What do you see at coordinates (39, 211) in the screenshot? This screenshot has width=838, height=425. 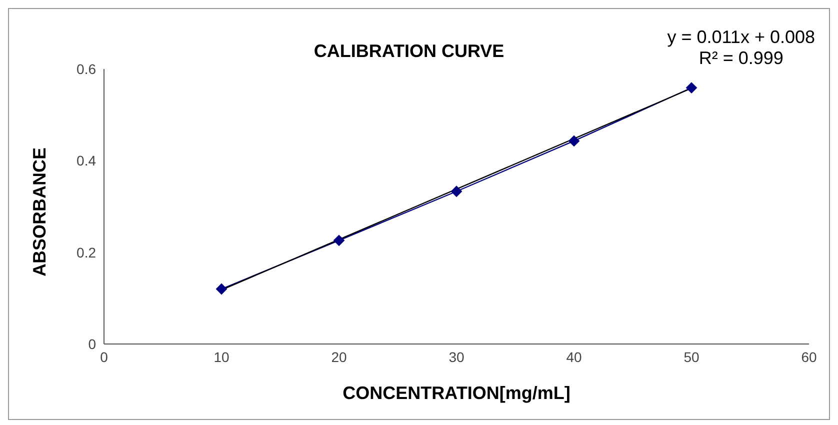 I see `y-axis-title: ABSORBANCE` at bounding box center [39, 211].